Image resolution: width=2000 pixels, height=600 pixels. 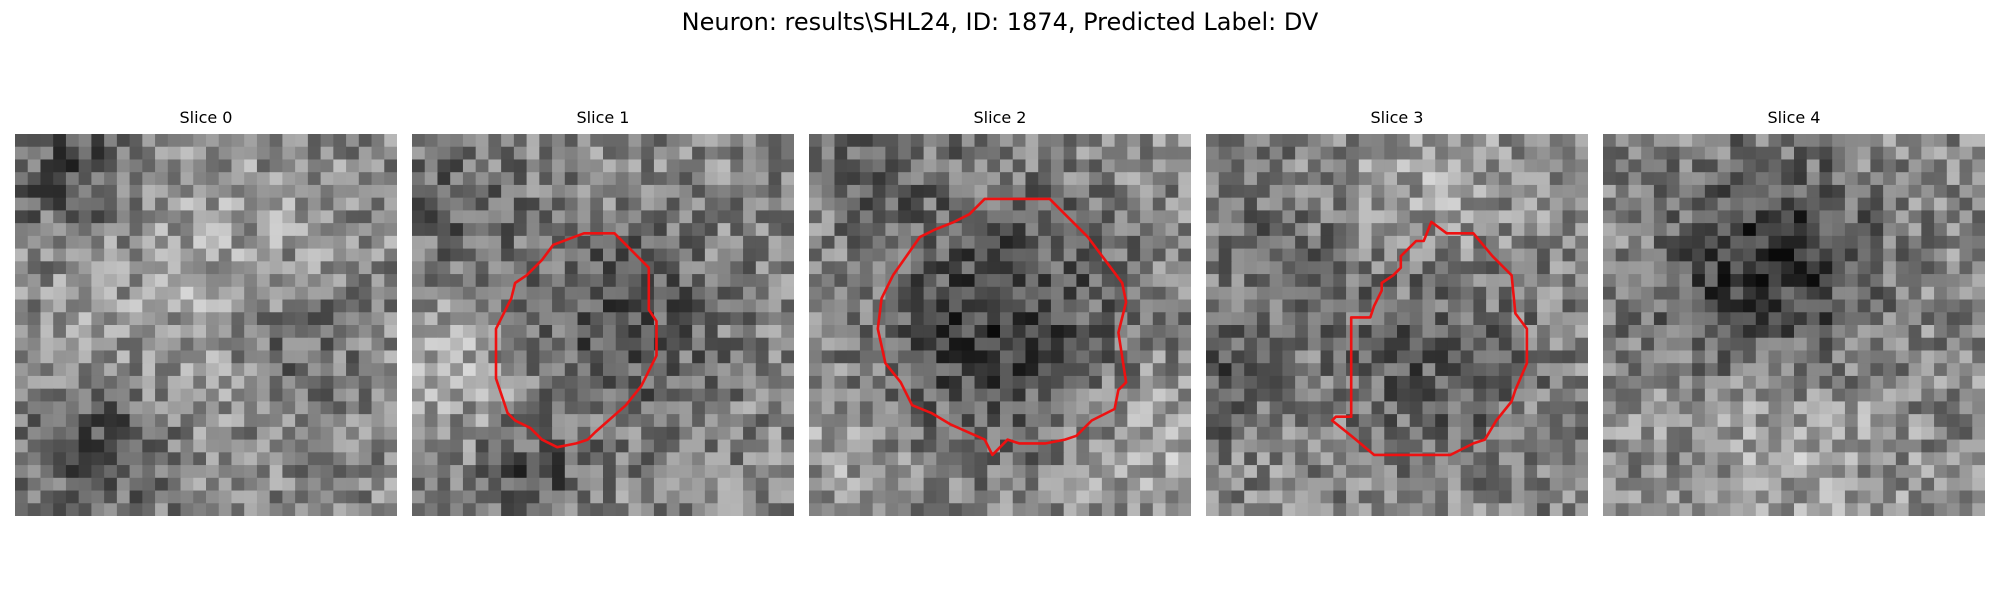 I want to click on slice-1-contour, so click(x=576, y=340).